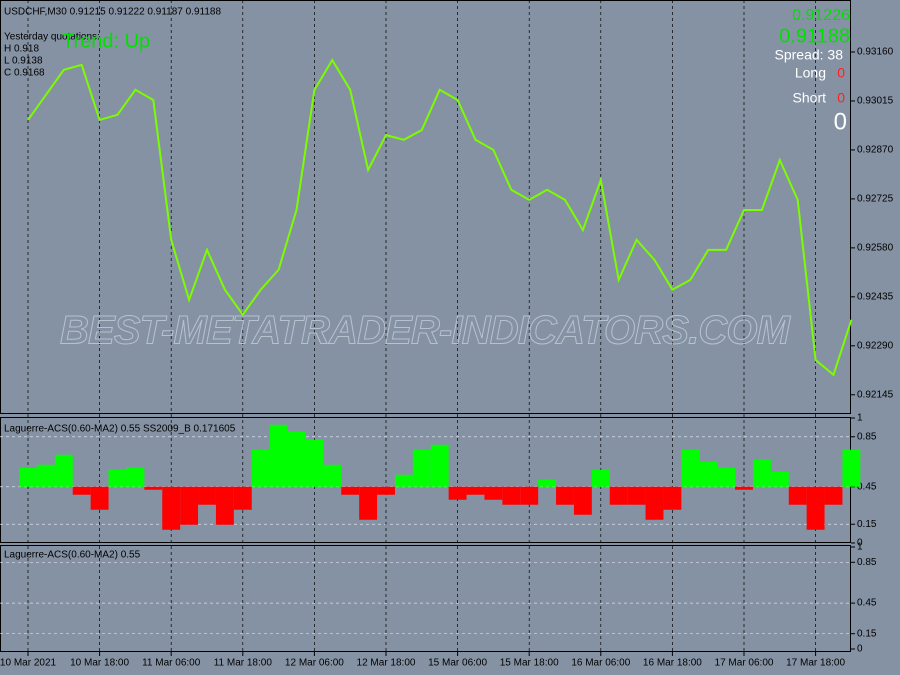 The image size is (900, 675). Describe the element at coordinates (815, 663) in the screenshot. I see `x-tick-label: 17 Mar 18:00` at that location.